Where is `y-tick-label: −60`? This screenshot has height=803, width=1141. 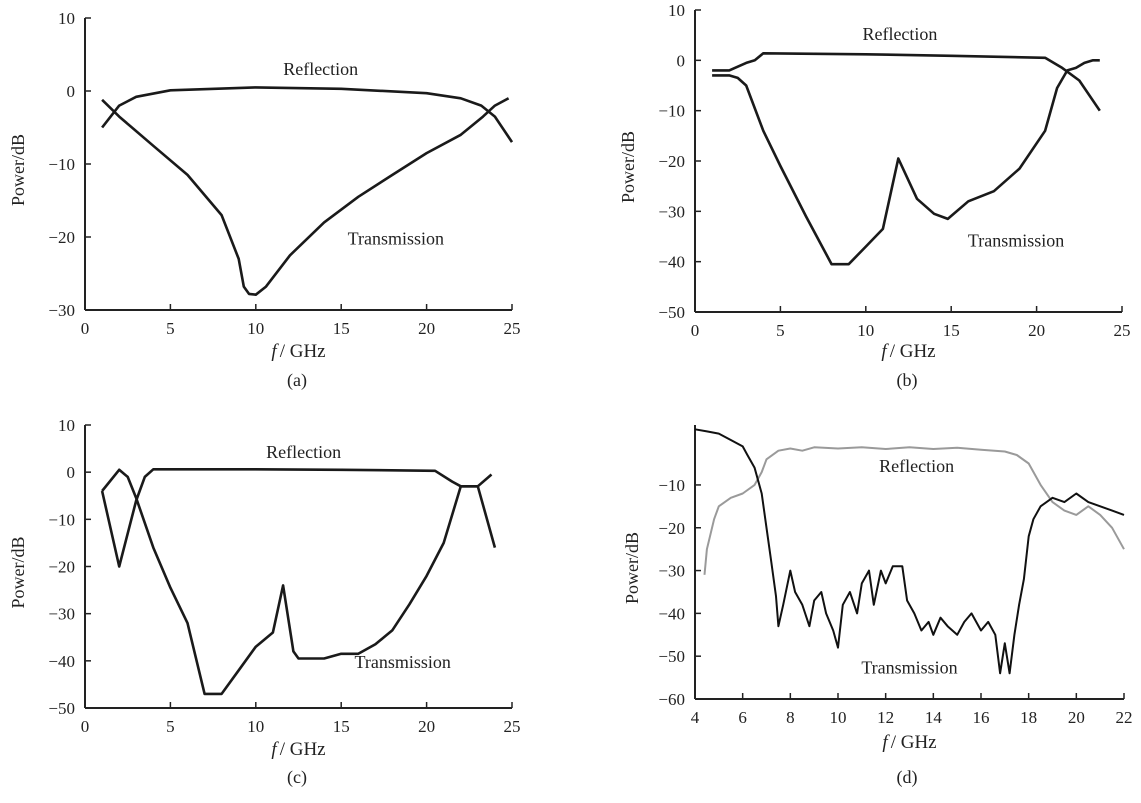 y-tick-label: −60 is located at coordinates (671, 699).